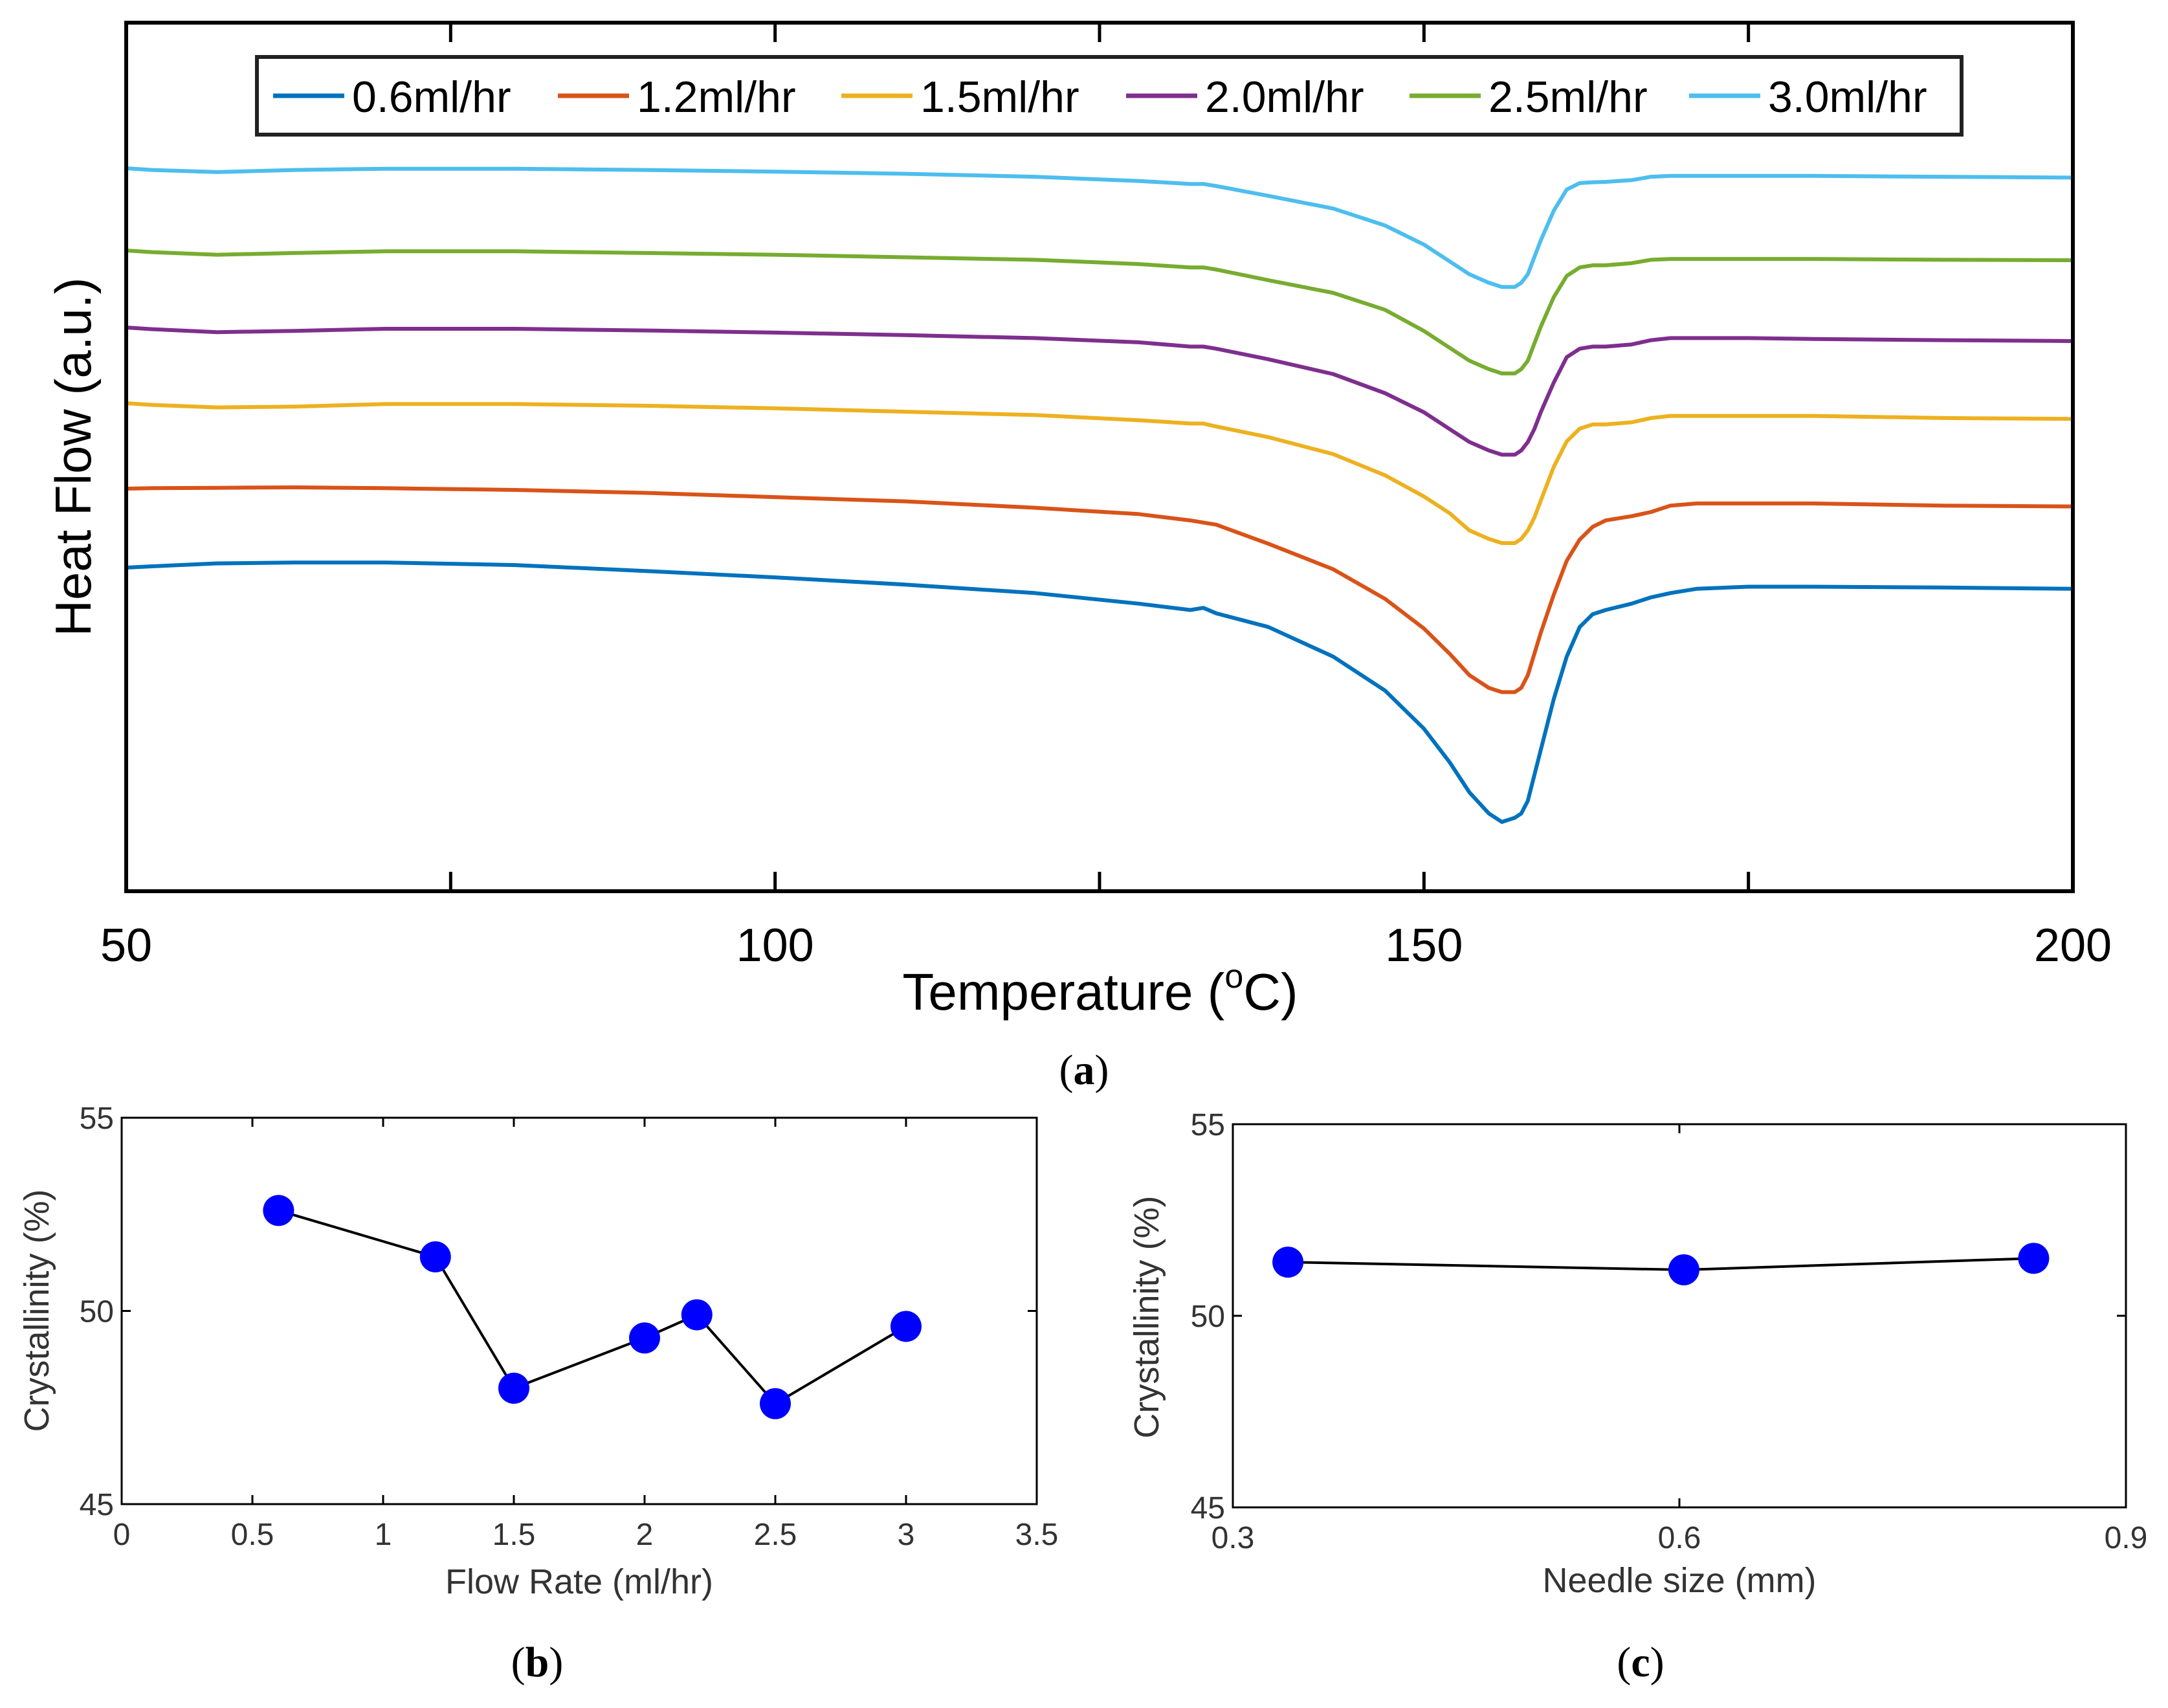 The image size is (2168, 1708). I want to click on panel-c-letter: c, so click(1640, 1663).